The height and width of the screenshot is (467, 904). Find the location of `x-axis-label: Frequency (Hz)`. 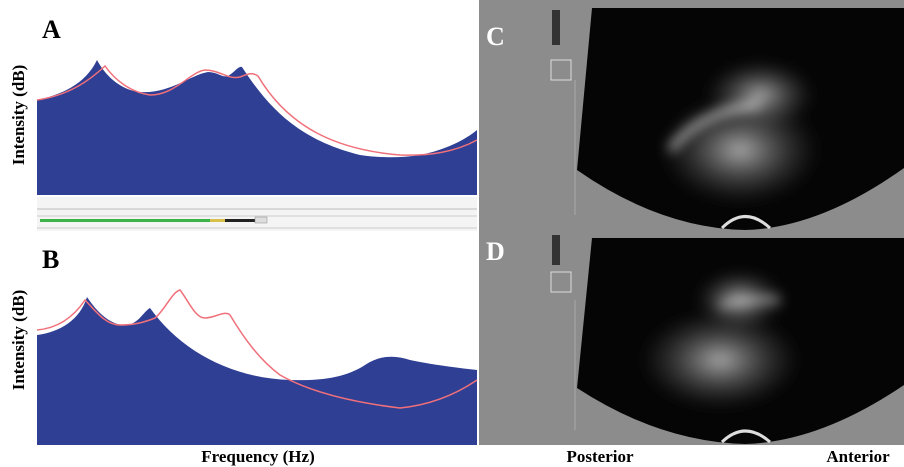

x-axis-label: Frequency (Hz) is located at coordinates (257, 456).